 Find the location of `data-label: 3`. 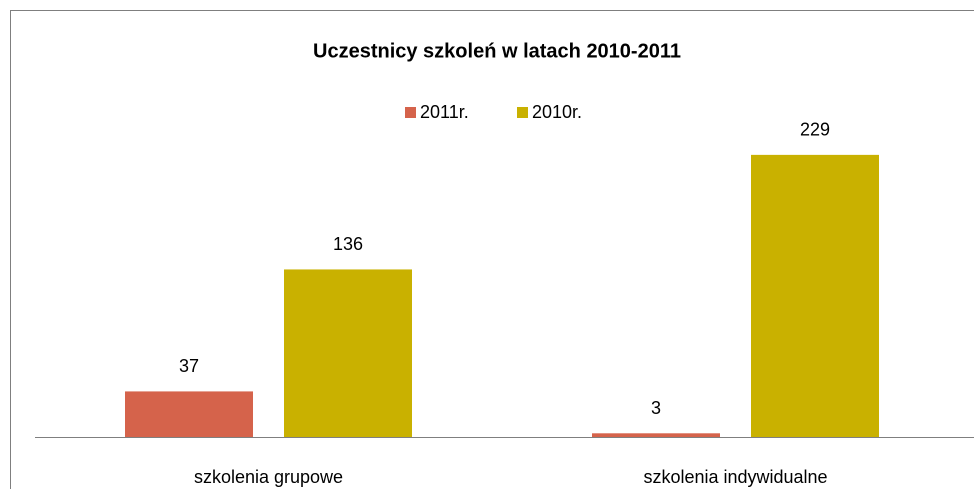

data-label: 3 is located at coordinates (656, 408).